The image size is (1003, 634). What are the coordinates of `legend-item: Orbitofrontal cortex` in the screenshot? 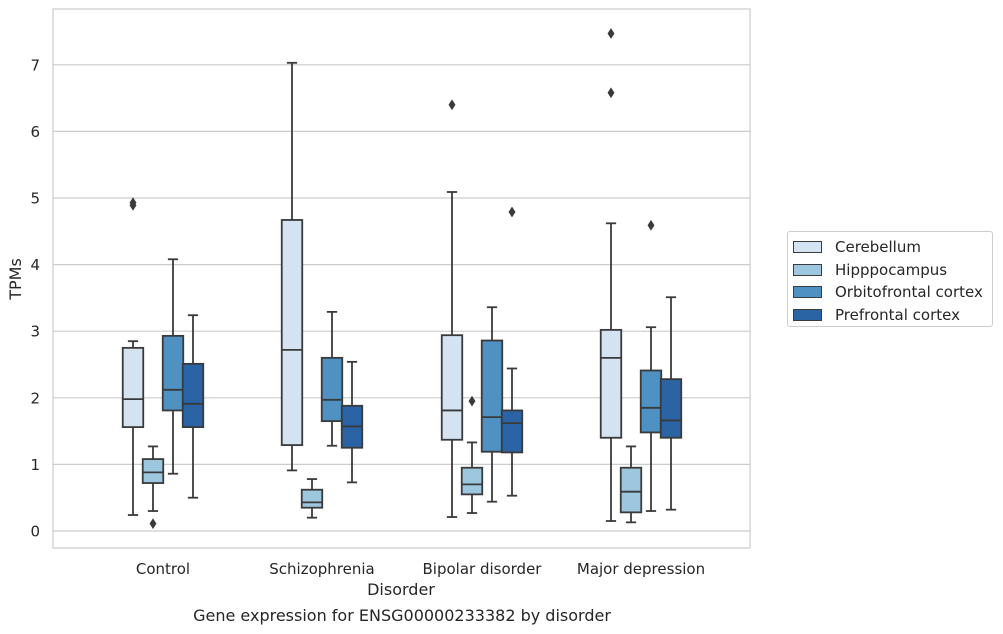 It's located at (892, 292).